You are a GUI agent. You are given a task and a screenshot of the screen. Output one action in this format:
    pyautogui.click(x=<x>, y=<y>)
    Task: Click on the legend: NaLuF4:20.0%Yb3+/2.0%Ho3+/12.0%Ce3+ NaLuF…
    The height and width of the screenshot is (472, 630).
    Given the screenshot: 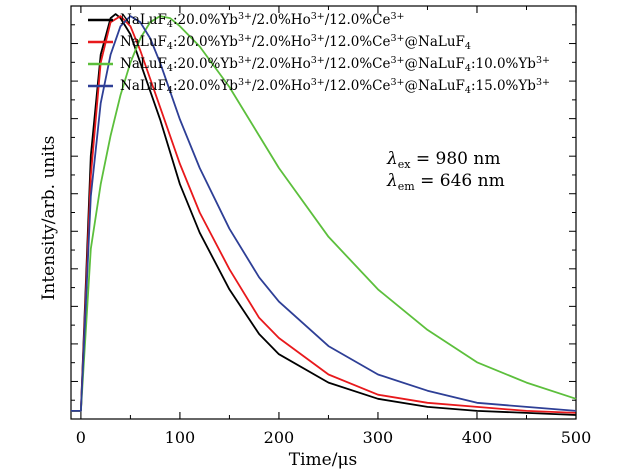 What is the action you would take?
    pyautogui.click(x=319, y=53)
    